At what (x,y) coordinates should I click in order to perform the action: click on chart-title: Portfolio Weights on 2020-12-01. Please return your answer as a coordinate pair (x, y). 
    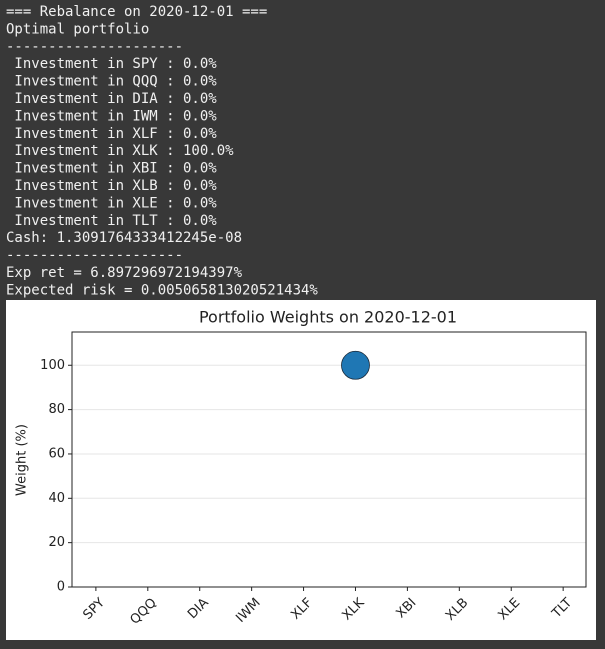
    Looking at the image, I should click on (328, 317).